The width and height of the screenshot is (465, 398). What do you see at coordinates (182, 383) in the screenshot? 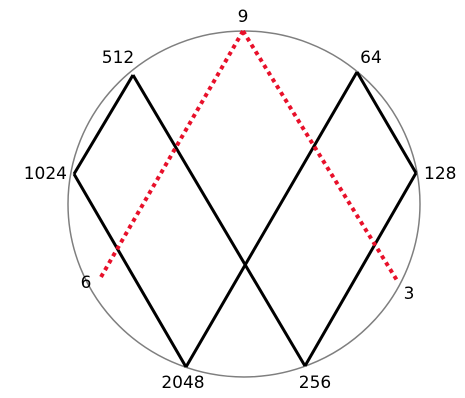
I see `label-2048: 2048` at bounding box center [182, 383].